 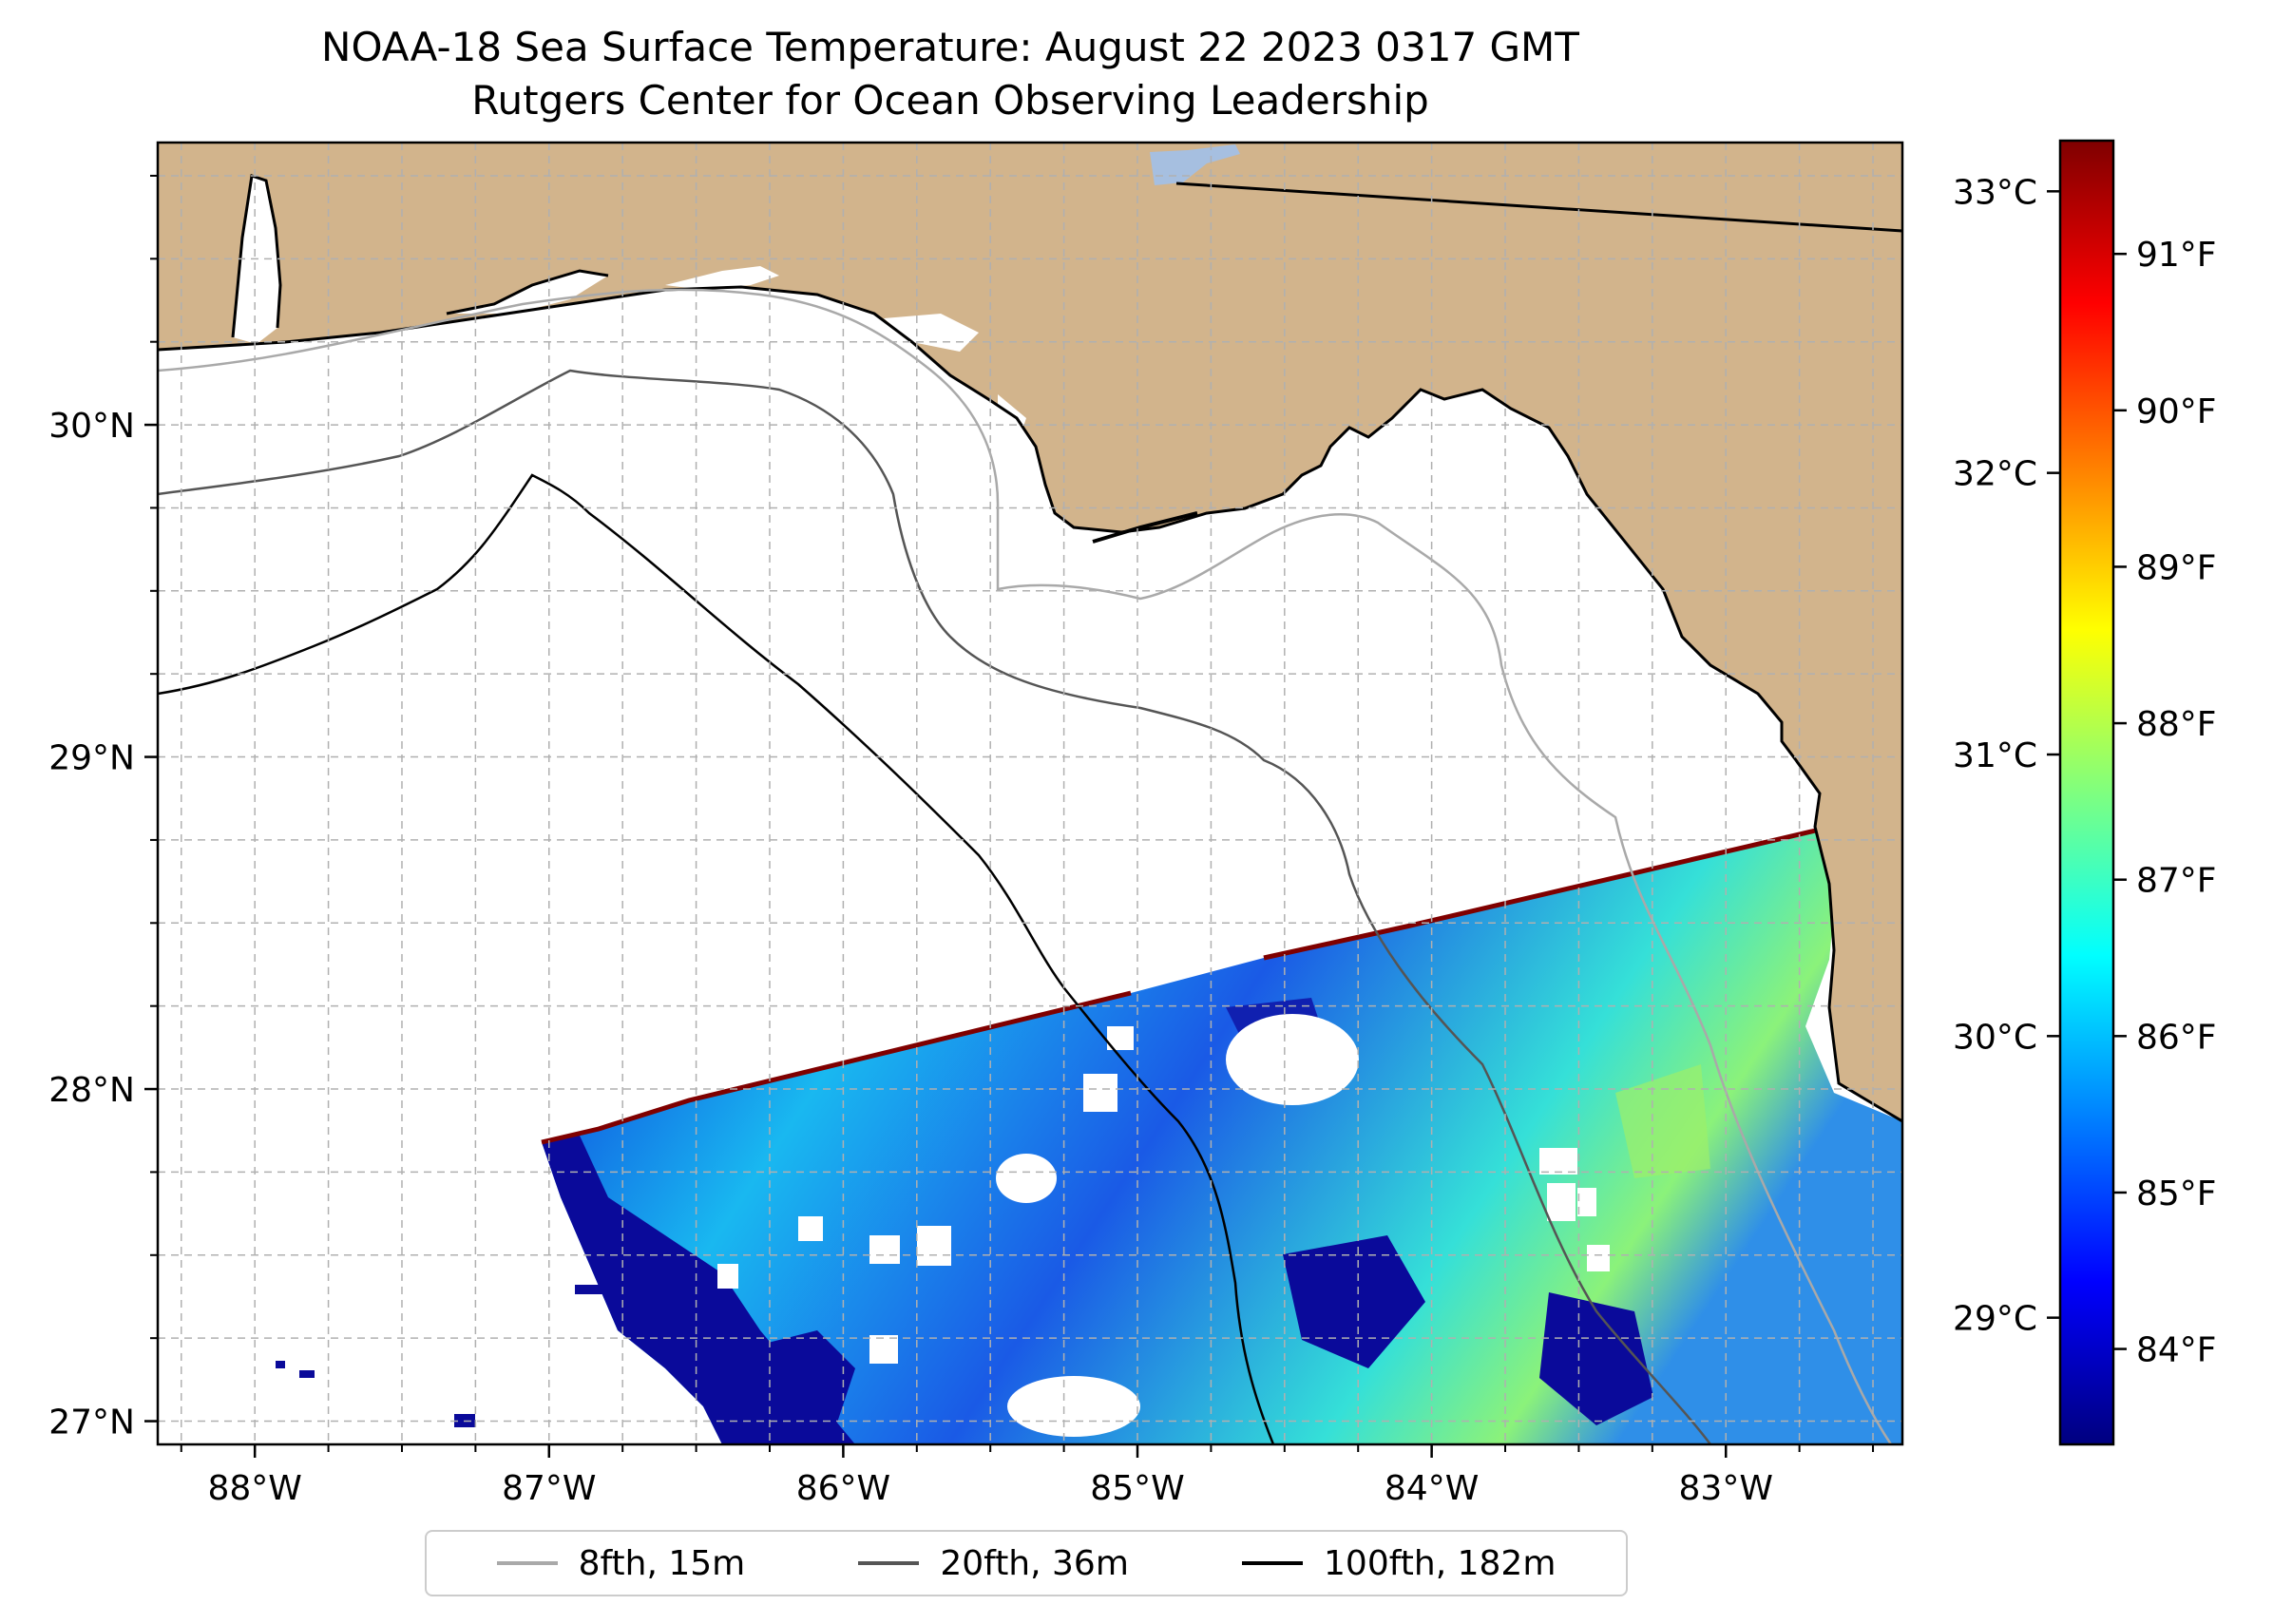 I want to click on latitude-axis: 30°N 29°N 28°N 27°N, so click(x=103, y=808).